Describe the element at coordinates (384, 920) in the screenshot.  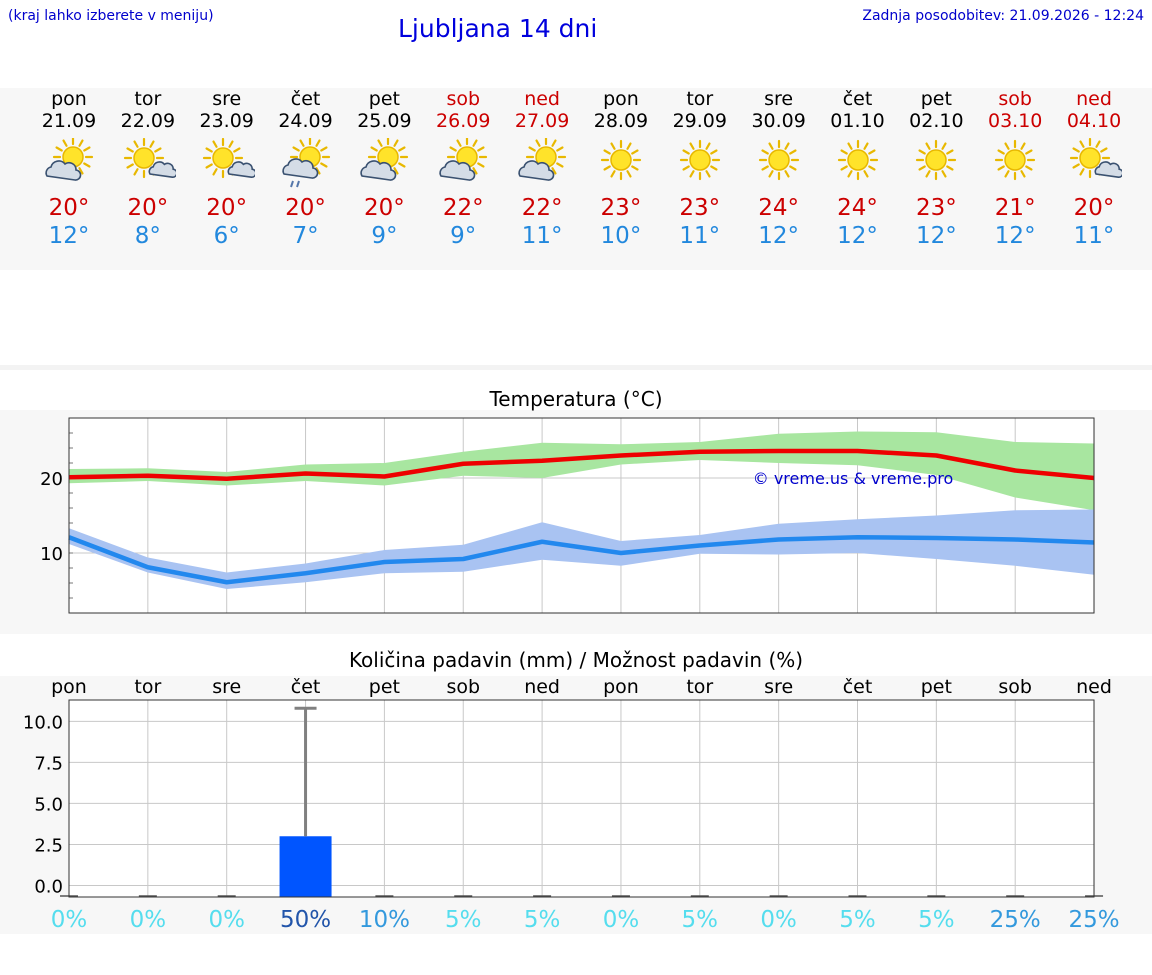
I see `precipitation-probability: 10%` at that location.